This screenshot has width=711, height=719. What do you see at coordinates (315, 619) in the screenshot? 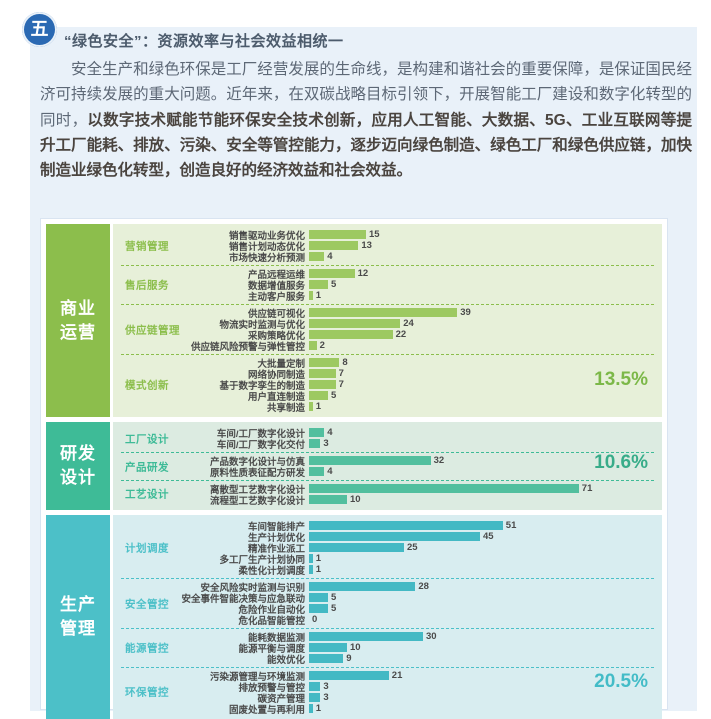
I see `bar-value: 0` at bounding box center [315, 619].